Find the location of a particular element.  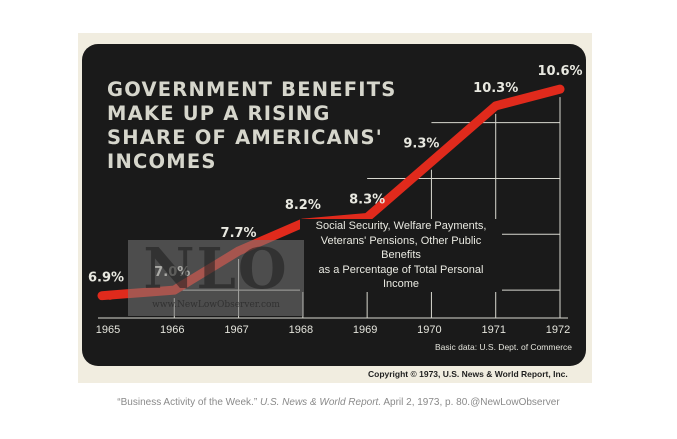

nlo-watermark: NLO www.NewLowObserver.com is located at coordinates (216, 276).